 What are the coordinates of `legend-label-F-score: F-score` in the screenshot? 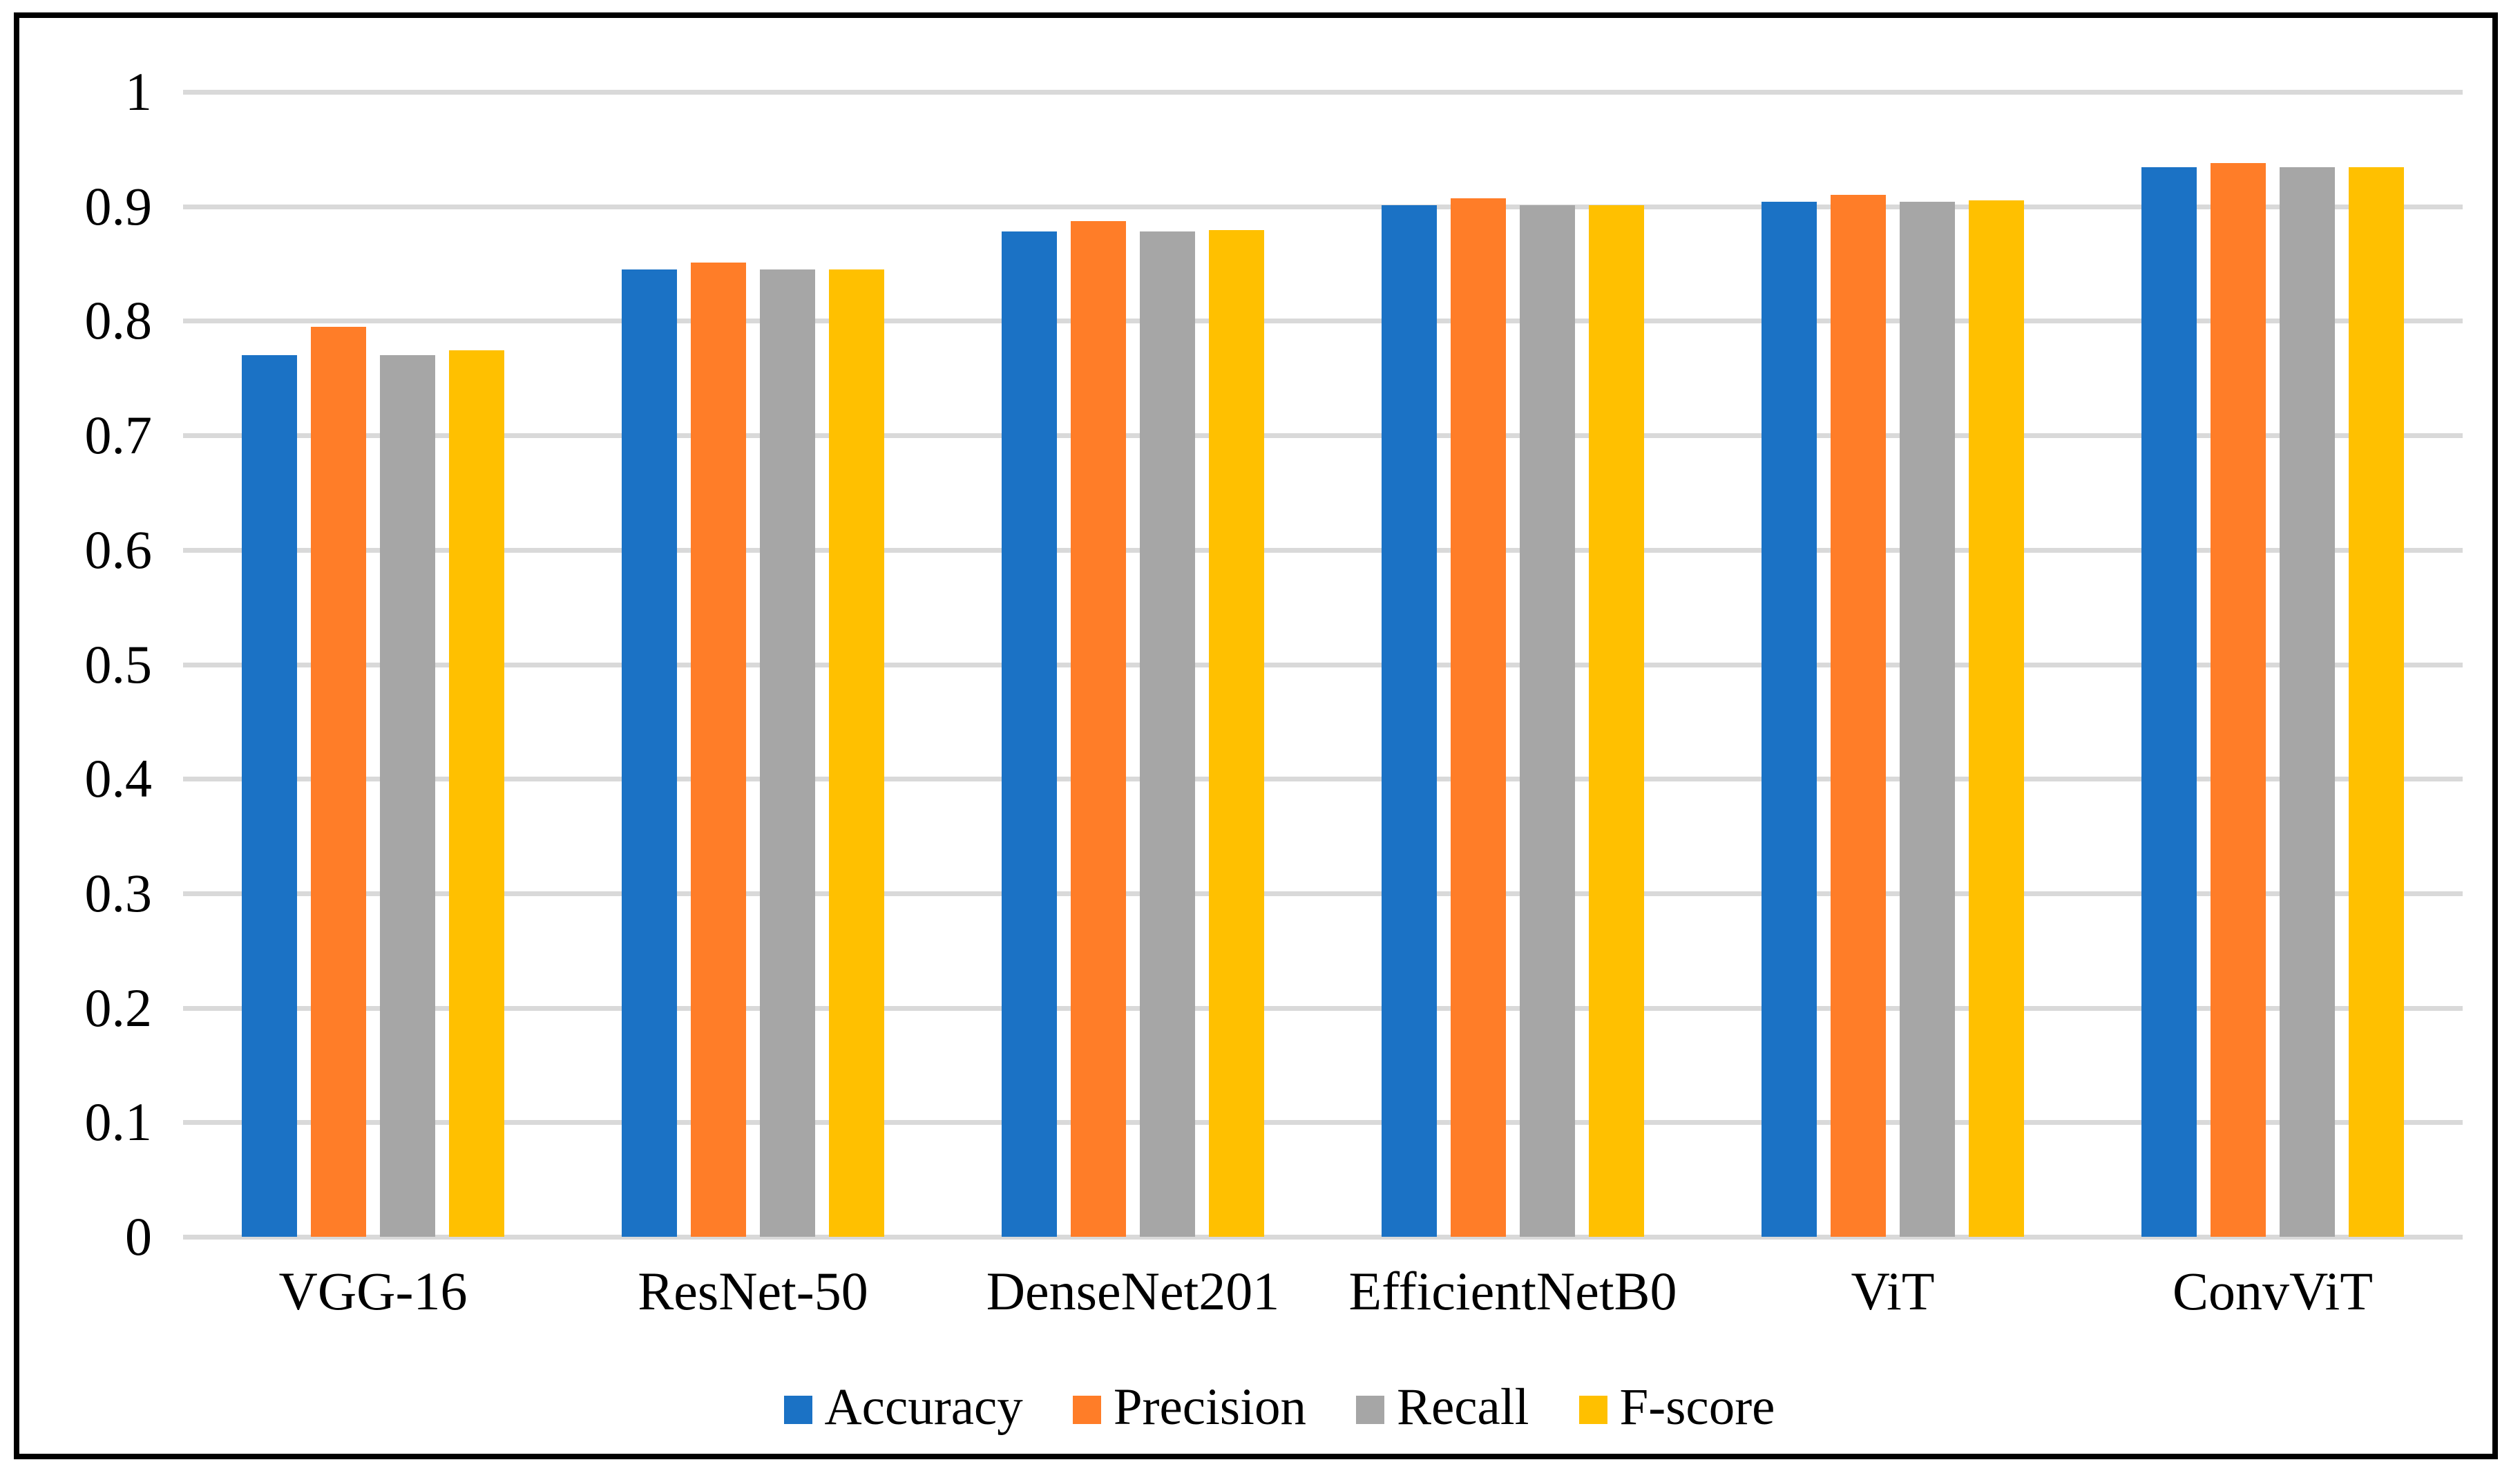 It's located at (1697, 1407).